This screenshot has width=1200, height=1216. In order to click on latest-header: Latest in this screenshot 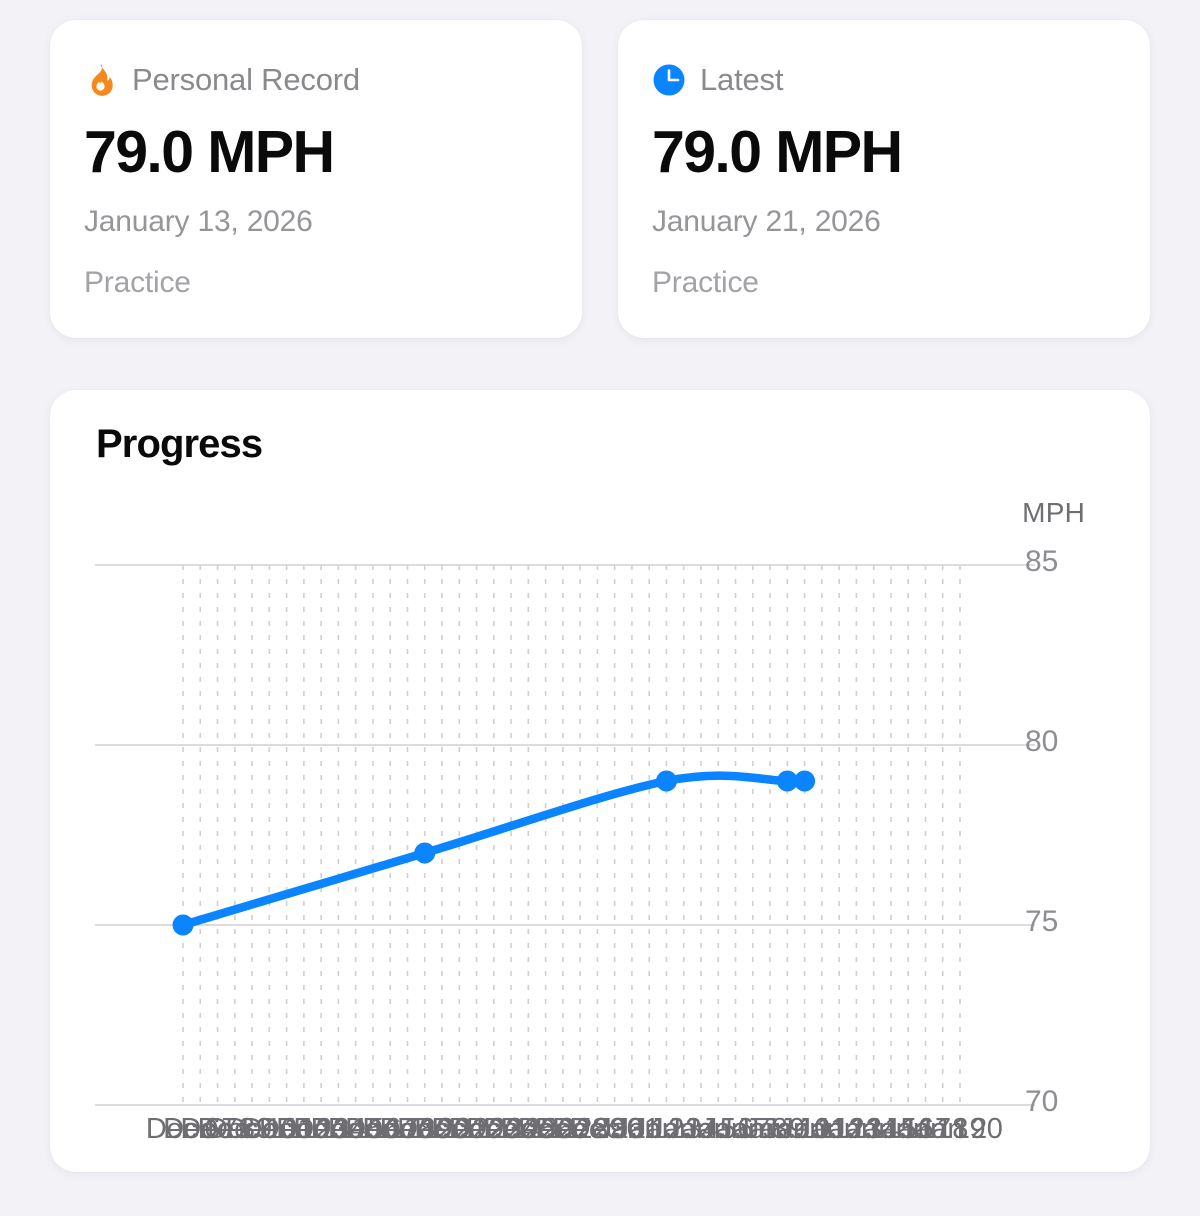, I will do `click(884, 80)`.